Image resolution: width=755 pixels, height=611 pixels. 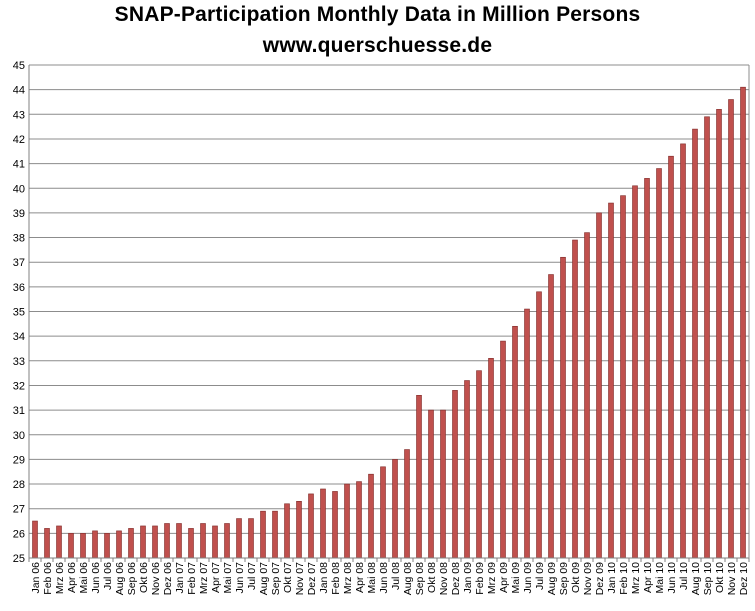 I want to click on x-tick-label: Okt 06, so click(x=144, y=577).